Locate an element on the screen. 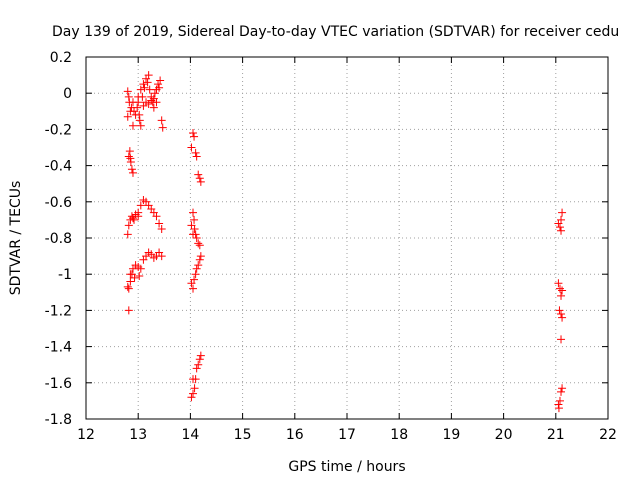 This screenshot has width=640, height=480. y-tick-label: -0.2 is located at coordinates (58, 130).